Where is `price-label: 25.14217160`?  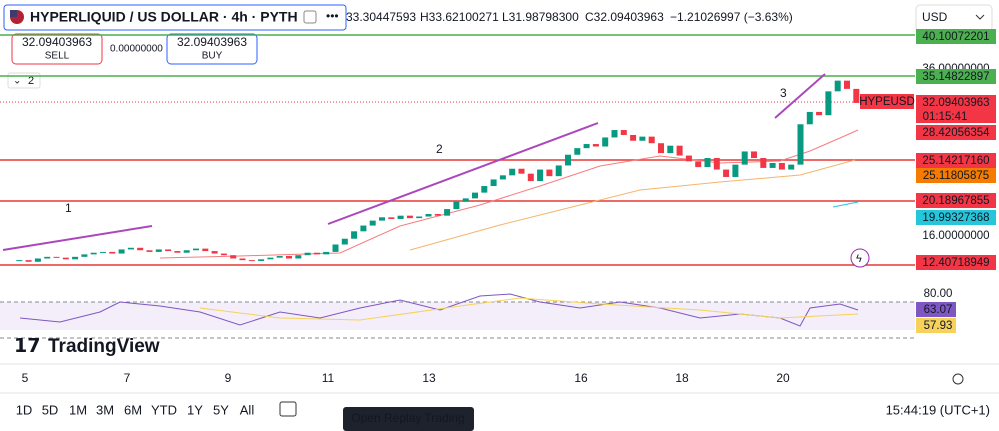
price-label: 25.14217160 is located at coordinates (955, 161).